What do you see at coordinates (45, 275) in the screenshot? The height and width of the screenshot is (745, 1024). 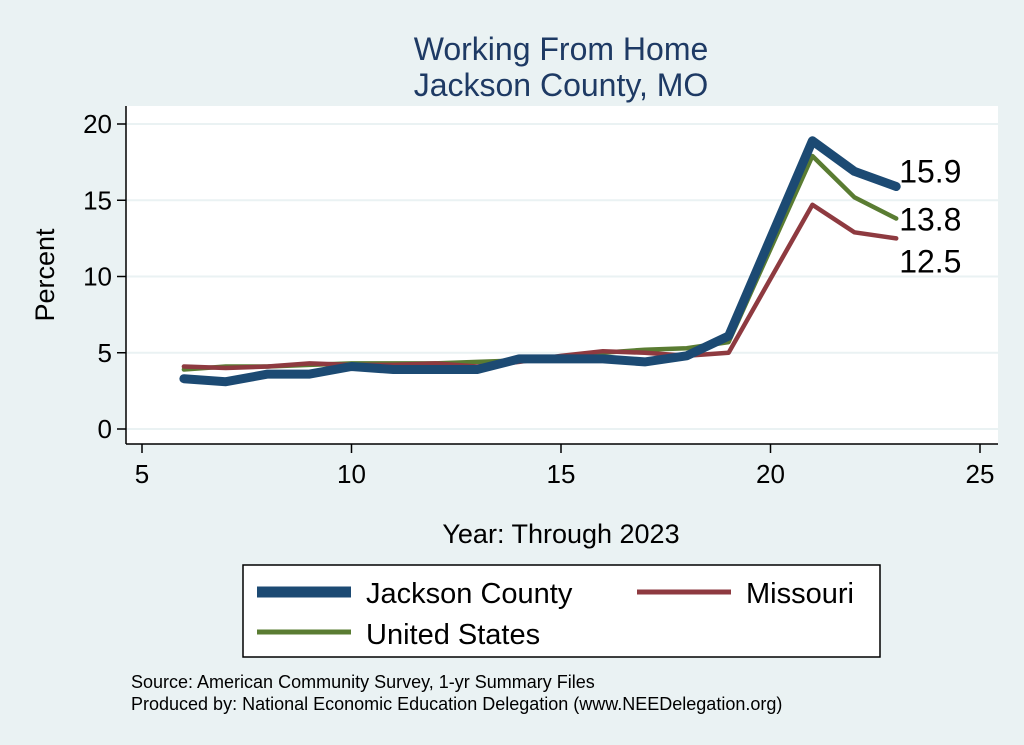 I see `y-axis-label: Percent` at bounding box center [45, 275].